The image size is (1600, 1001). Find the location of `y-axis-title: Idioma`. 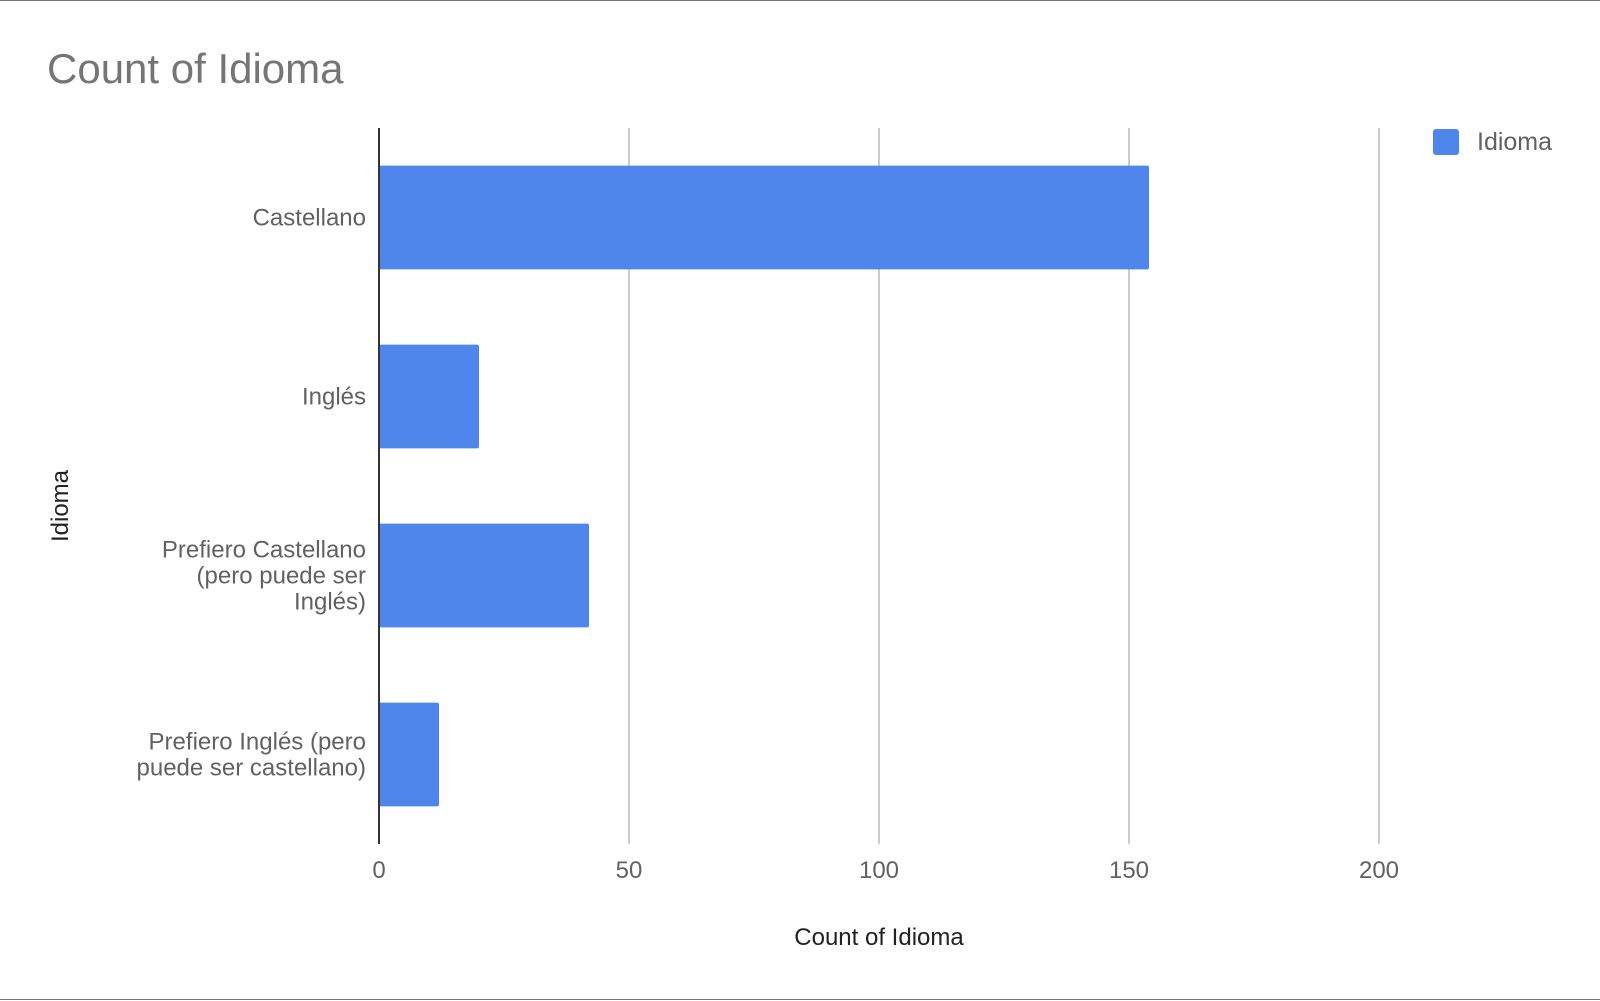

y-axis-title: Idioma is located at coordinates (60, 505).